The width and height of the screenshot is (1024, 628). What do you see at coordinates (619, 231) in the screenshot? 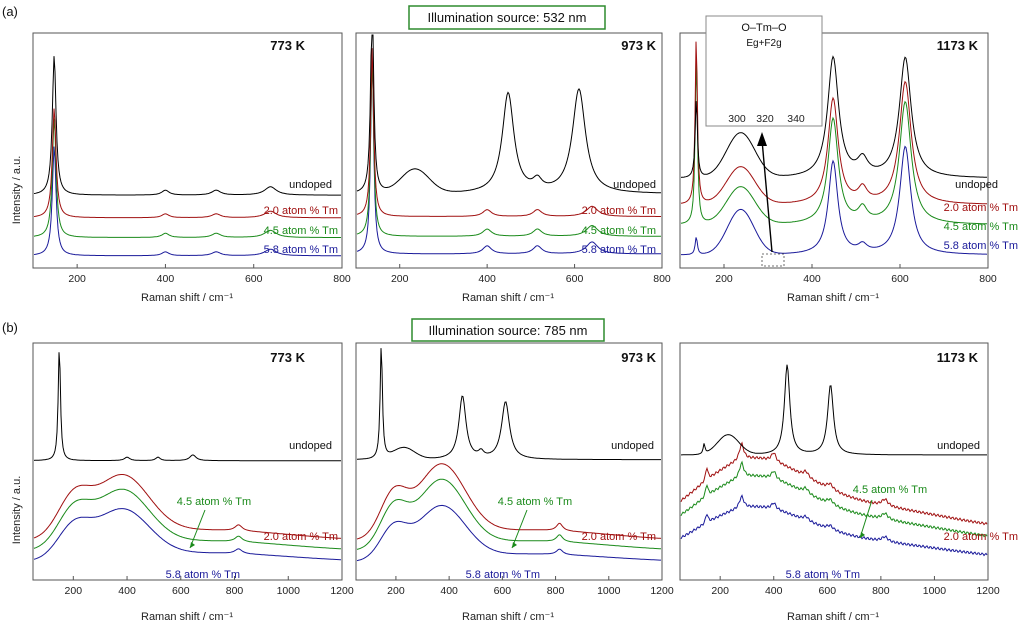
I see `label-a2-4-5: 4.5 atom % Tm` at bounding box center [619, 231].